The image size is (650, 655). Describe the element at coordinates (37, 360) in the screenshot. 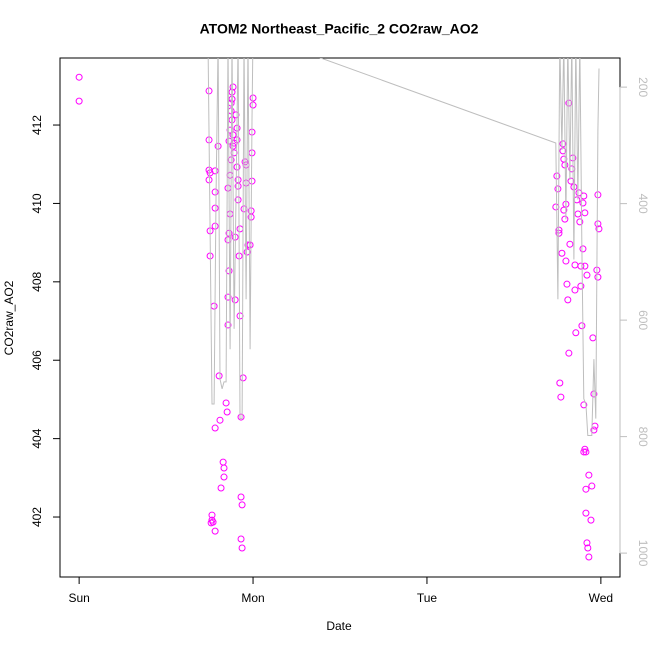

I see `y-tick-label: 406` at that location.